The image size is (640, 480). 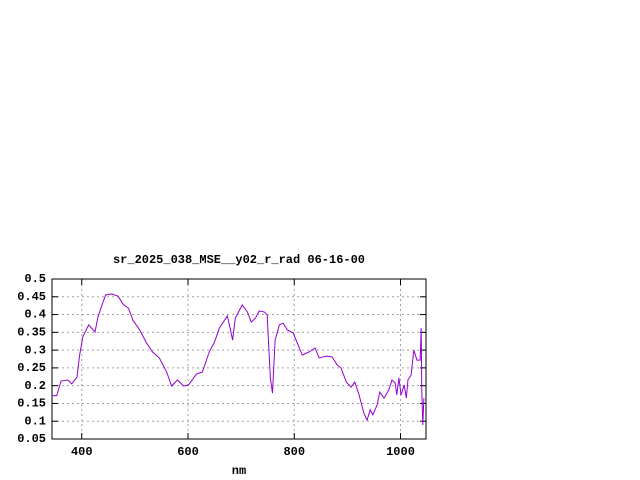 What do you see at coordinates (35, 421) in the screenshot?
I see `y-tick-label: 0.1` at bounding box center [35, 421].